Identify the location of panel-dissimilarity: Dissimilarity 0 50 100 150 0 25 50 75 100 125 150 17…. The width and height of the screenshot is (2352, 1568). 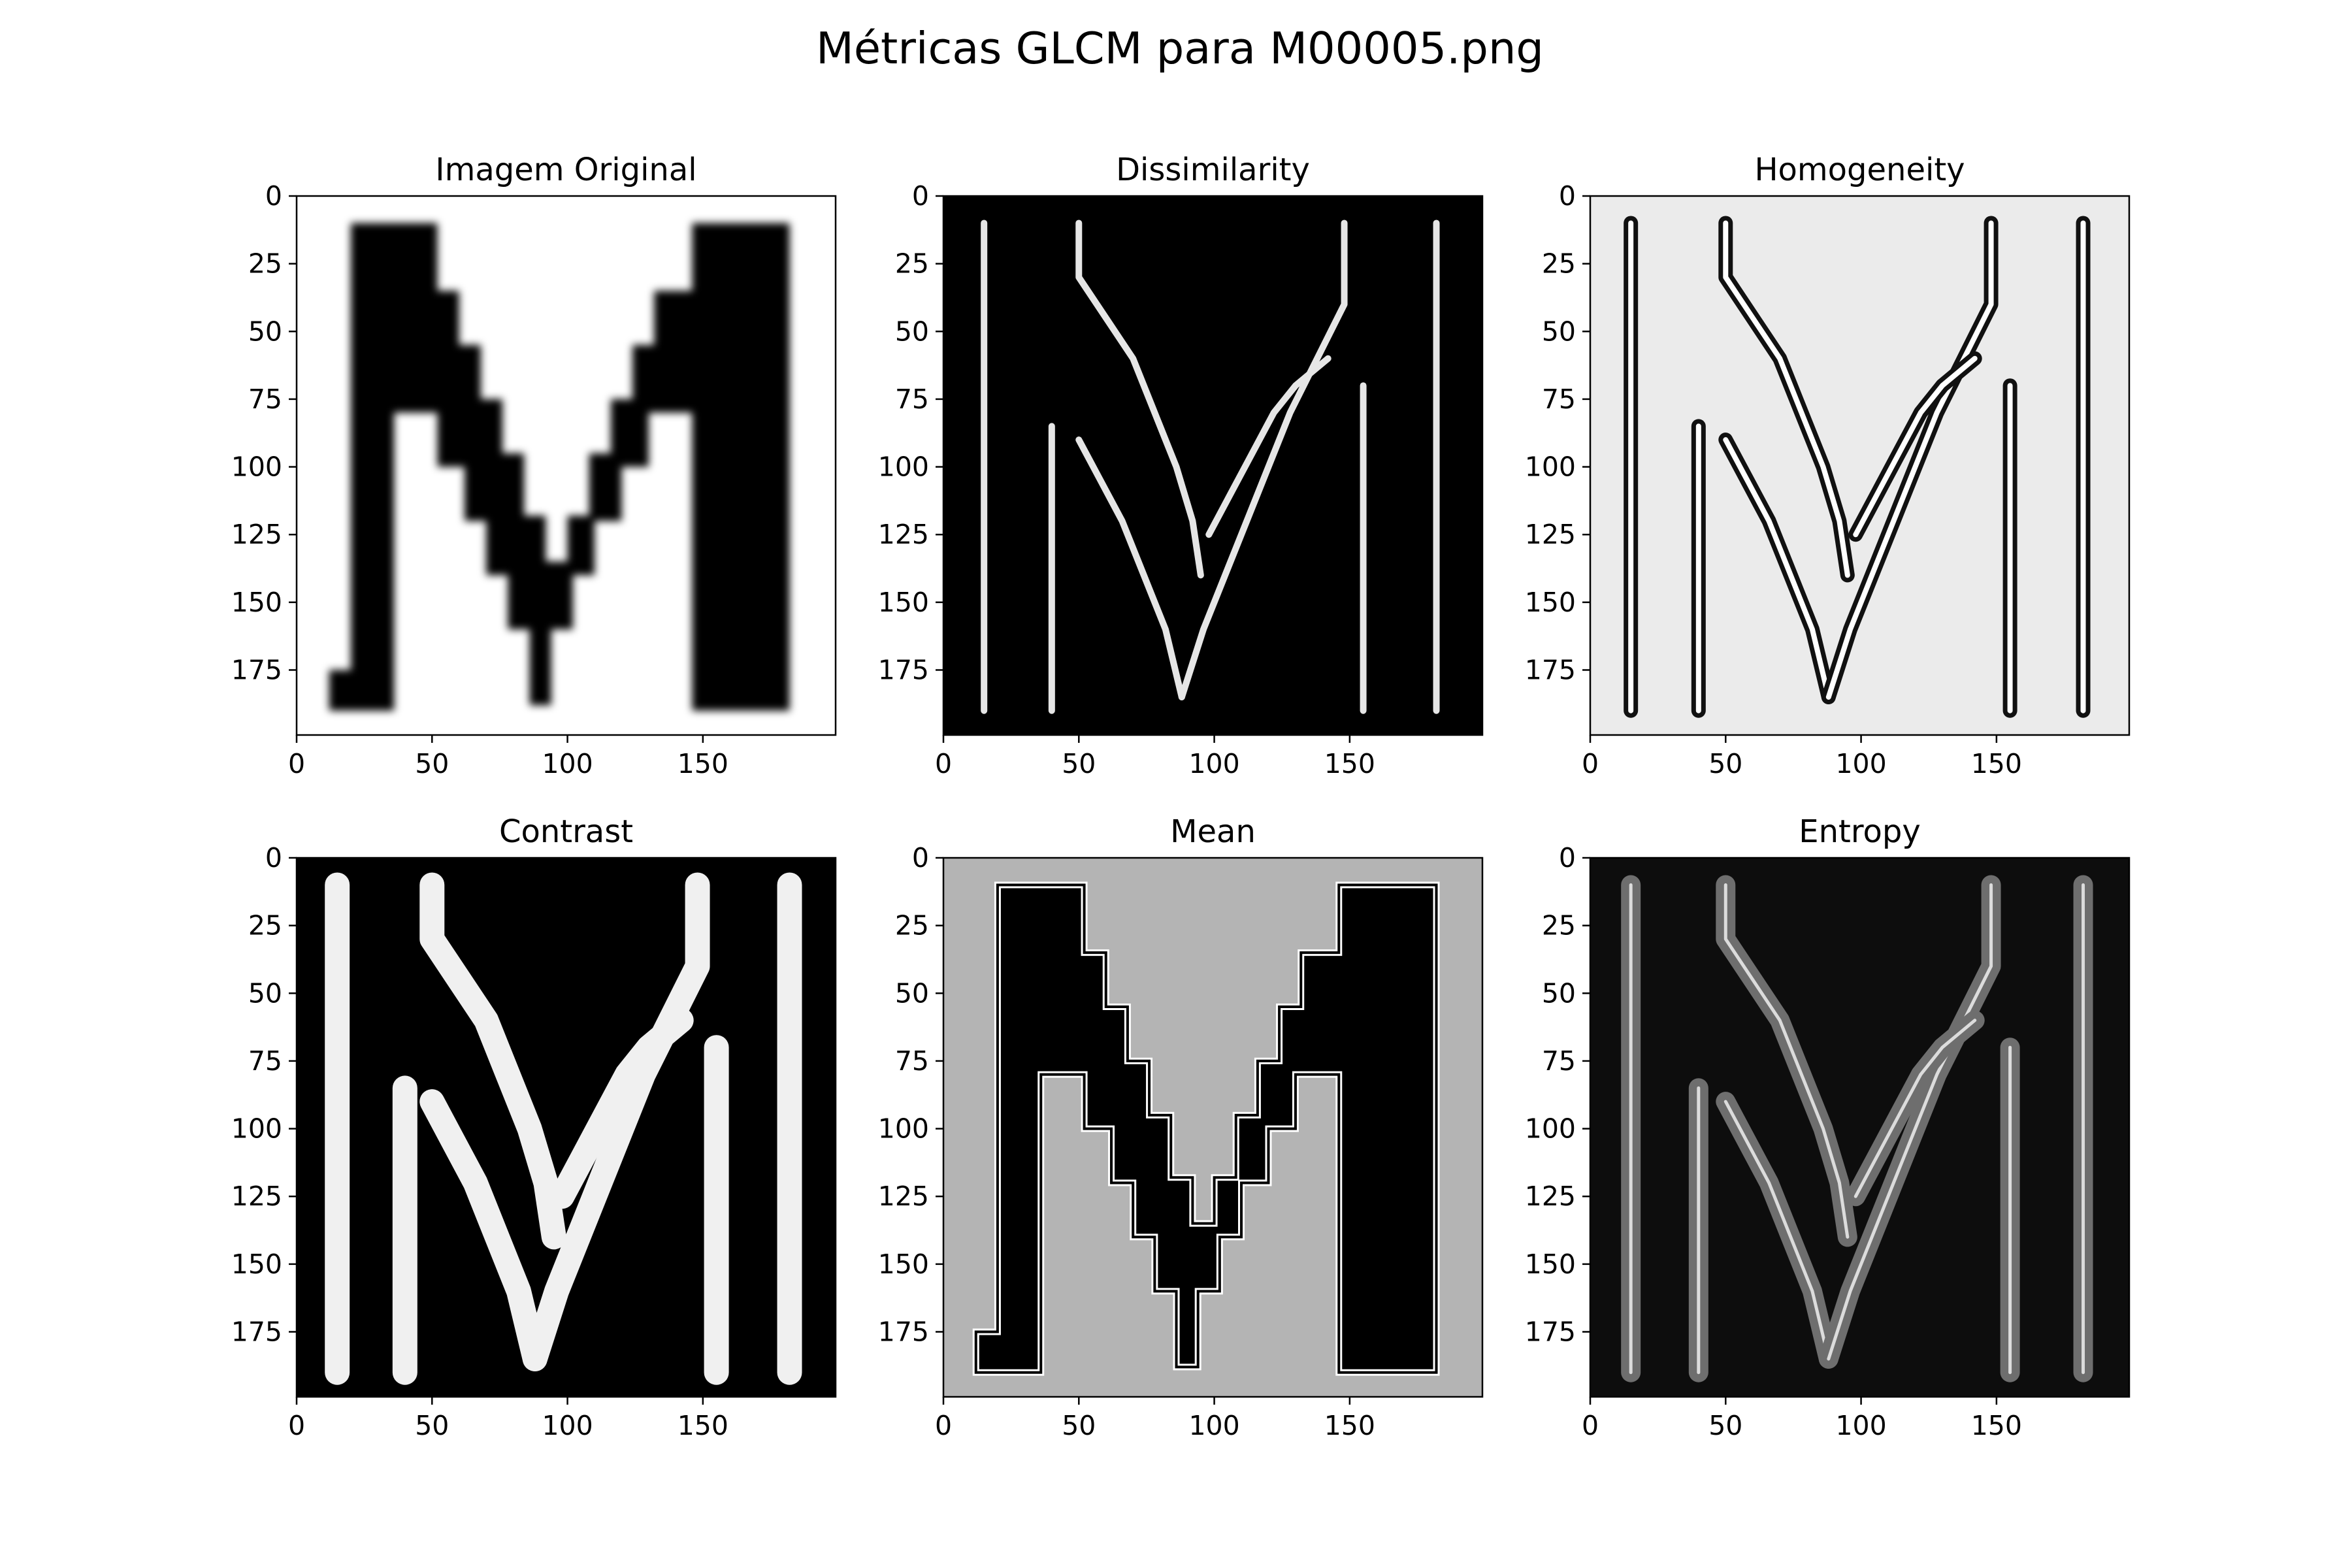
(1181, 465).